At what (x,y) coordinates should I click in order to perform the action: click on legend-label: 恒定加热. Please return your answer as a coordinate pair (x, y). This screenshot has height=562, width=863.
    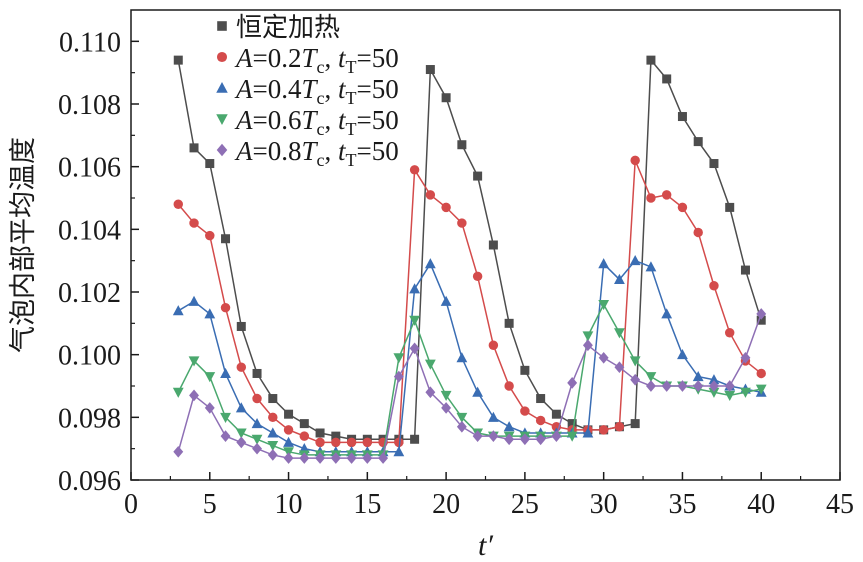
    Looking at the image, I should click on (288, 28).